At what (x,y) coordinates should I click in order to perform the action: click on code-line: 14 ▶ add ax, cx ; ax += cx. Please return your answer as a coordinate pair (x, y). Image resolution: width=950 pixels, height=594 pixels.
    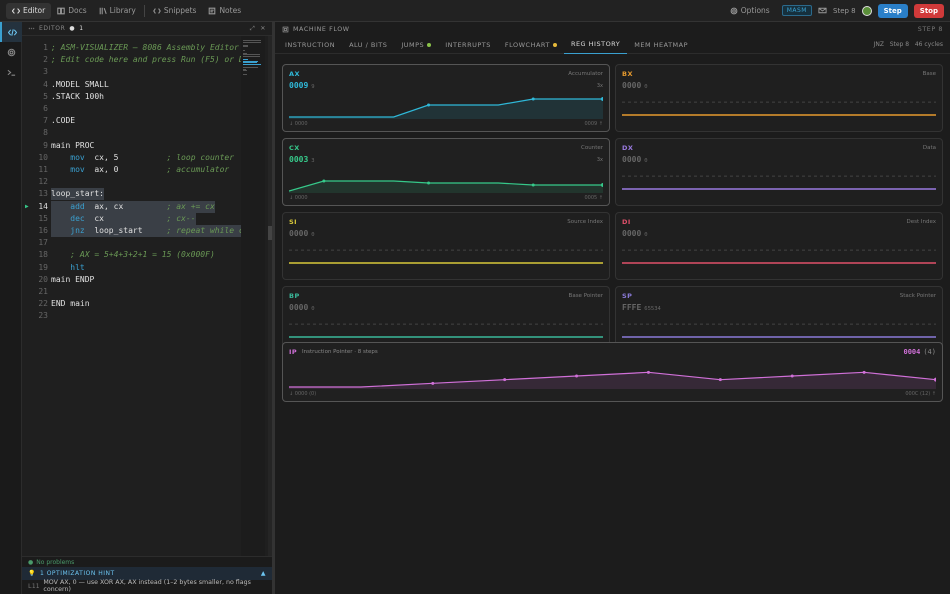
    Looking at the image, I should click on (131, 206).